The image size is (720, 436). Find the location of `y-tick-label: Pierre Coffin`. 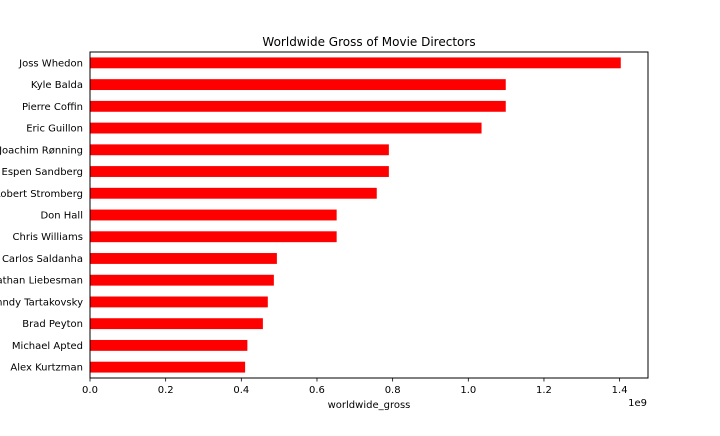

y-tick-label: Pierre Coffin is located at coordinates (52, 107).